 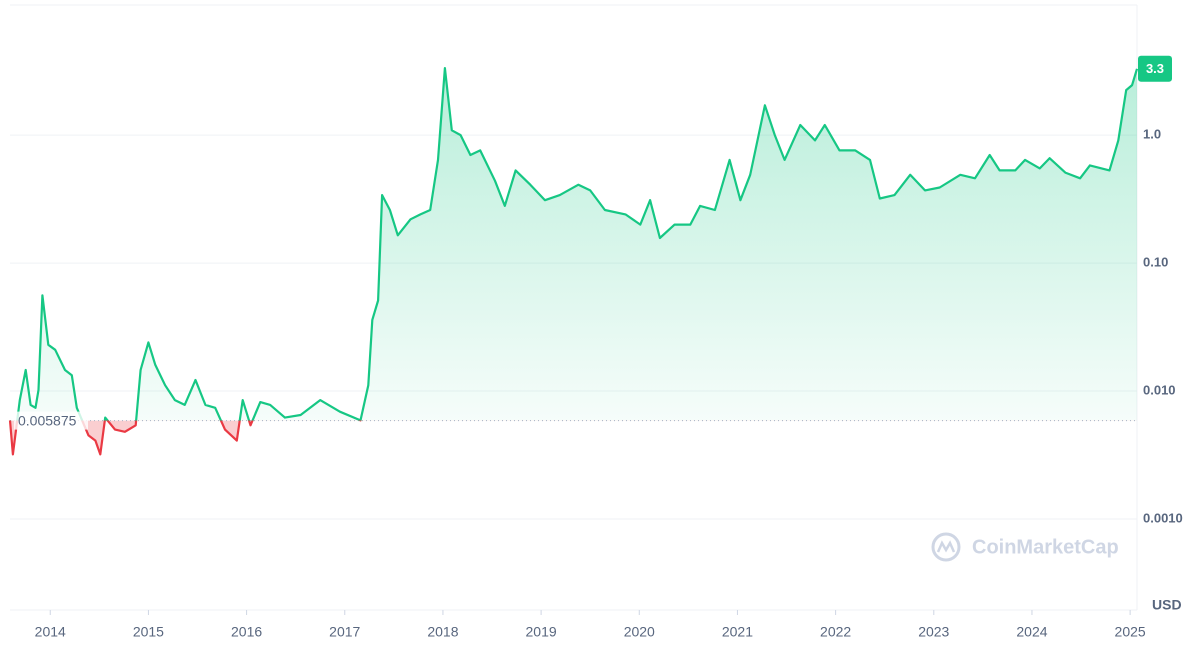 I want to click on watermark-text: CoinMarketCap, so click(x=1045, y=547).